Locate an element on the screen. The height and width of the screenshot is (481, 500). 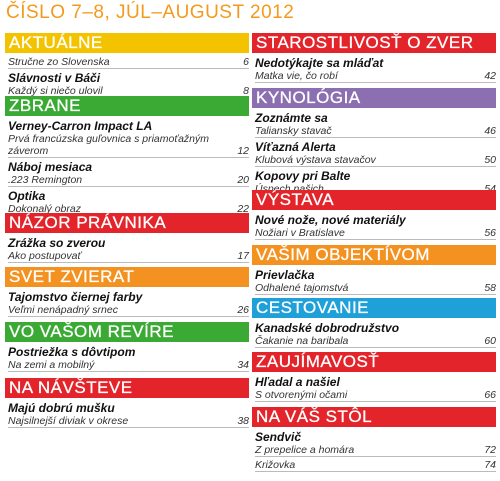
section-title: STAROSTLIVOSŤ O ZVER is located at coordinates (374, 43).